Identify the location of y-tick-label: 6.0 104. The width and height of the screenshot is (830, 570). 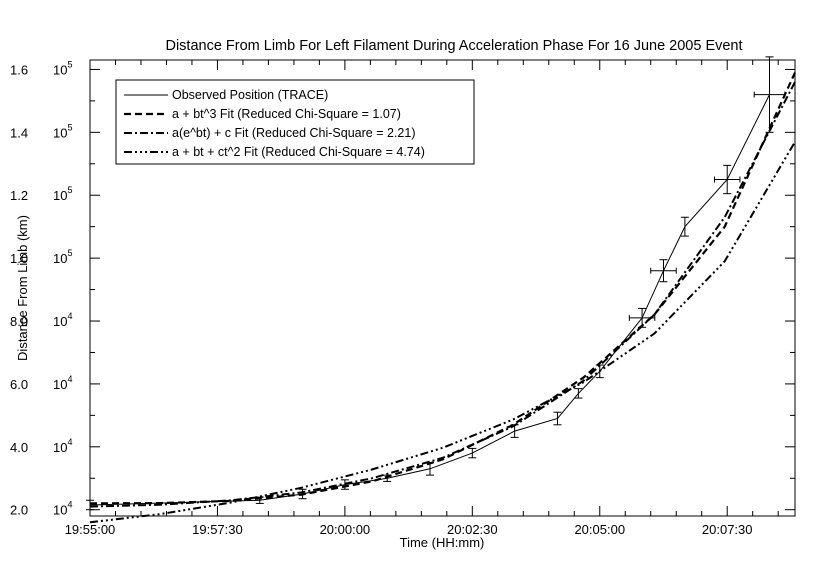
(41, 383).